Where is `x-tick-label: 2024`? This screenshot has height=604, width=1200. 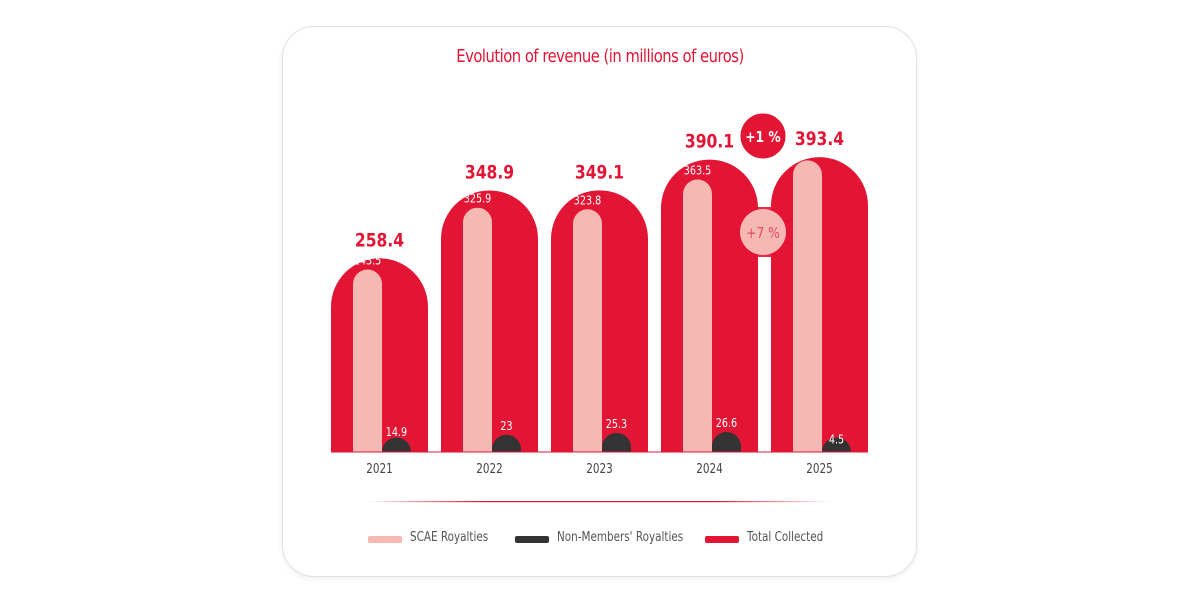 x-tick-label: 2024 is located at coordinates (709, 468).